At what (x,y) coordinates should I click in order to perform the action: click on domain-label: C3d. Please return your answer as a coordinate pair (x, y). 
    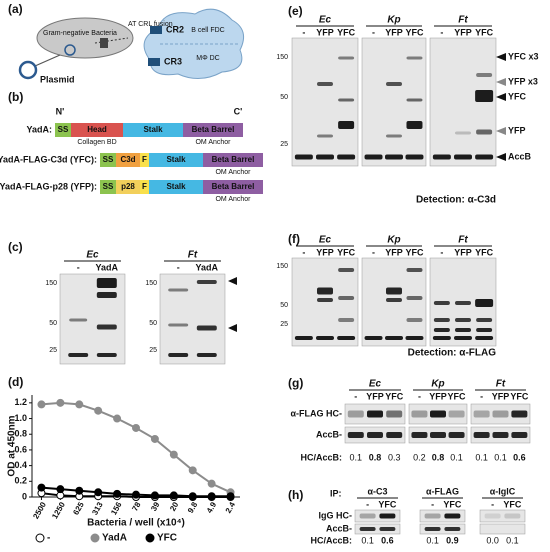
    Looking at the image, I should click on (127, 159).